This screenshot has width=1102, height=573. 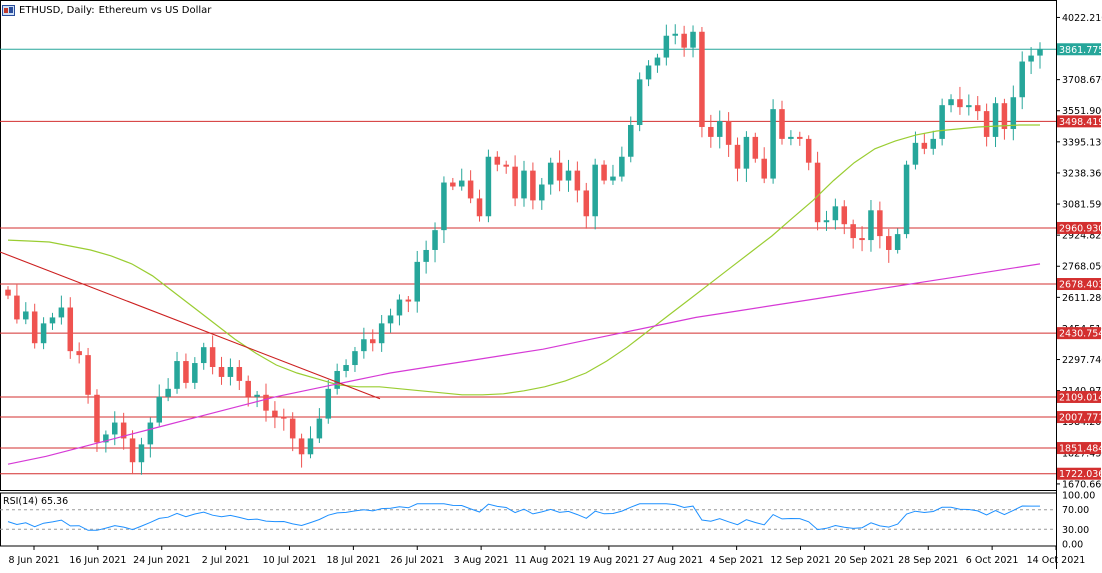 What do you see at coordinates (992, 560) in the screenshot?
I see `x-tick-label: 6 Oct 2021` at bounding box center [992, 560].